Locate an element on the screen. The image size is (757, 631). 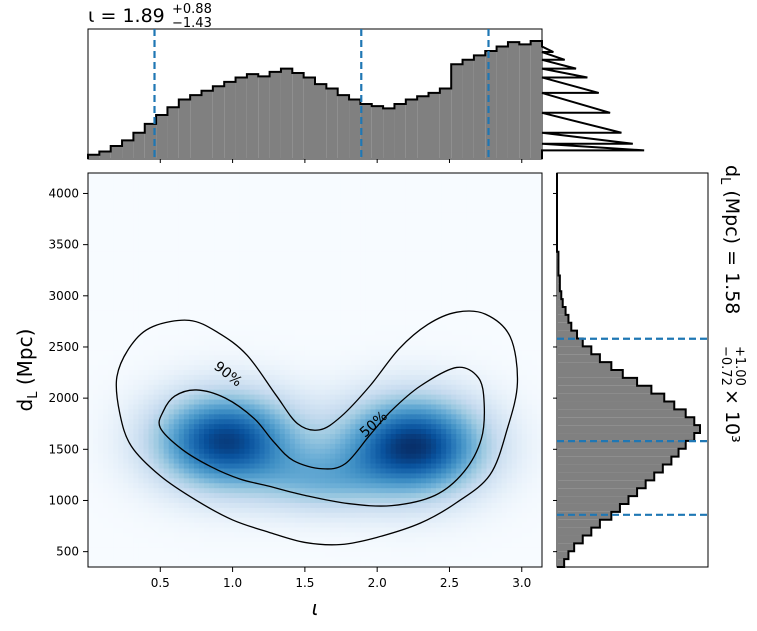
iota-title-median: 1.89 is located at coordinates (143, 16).